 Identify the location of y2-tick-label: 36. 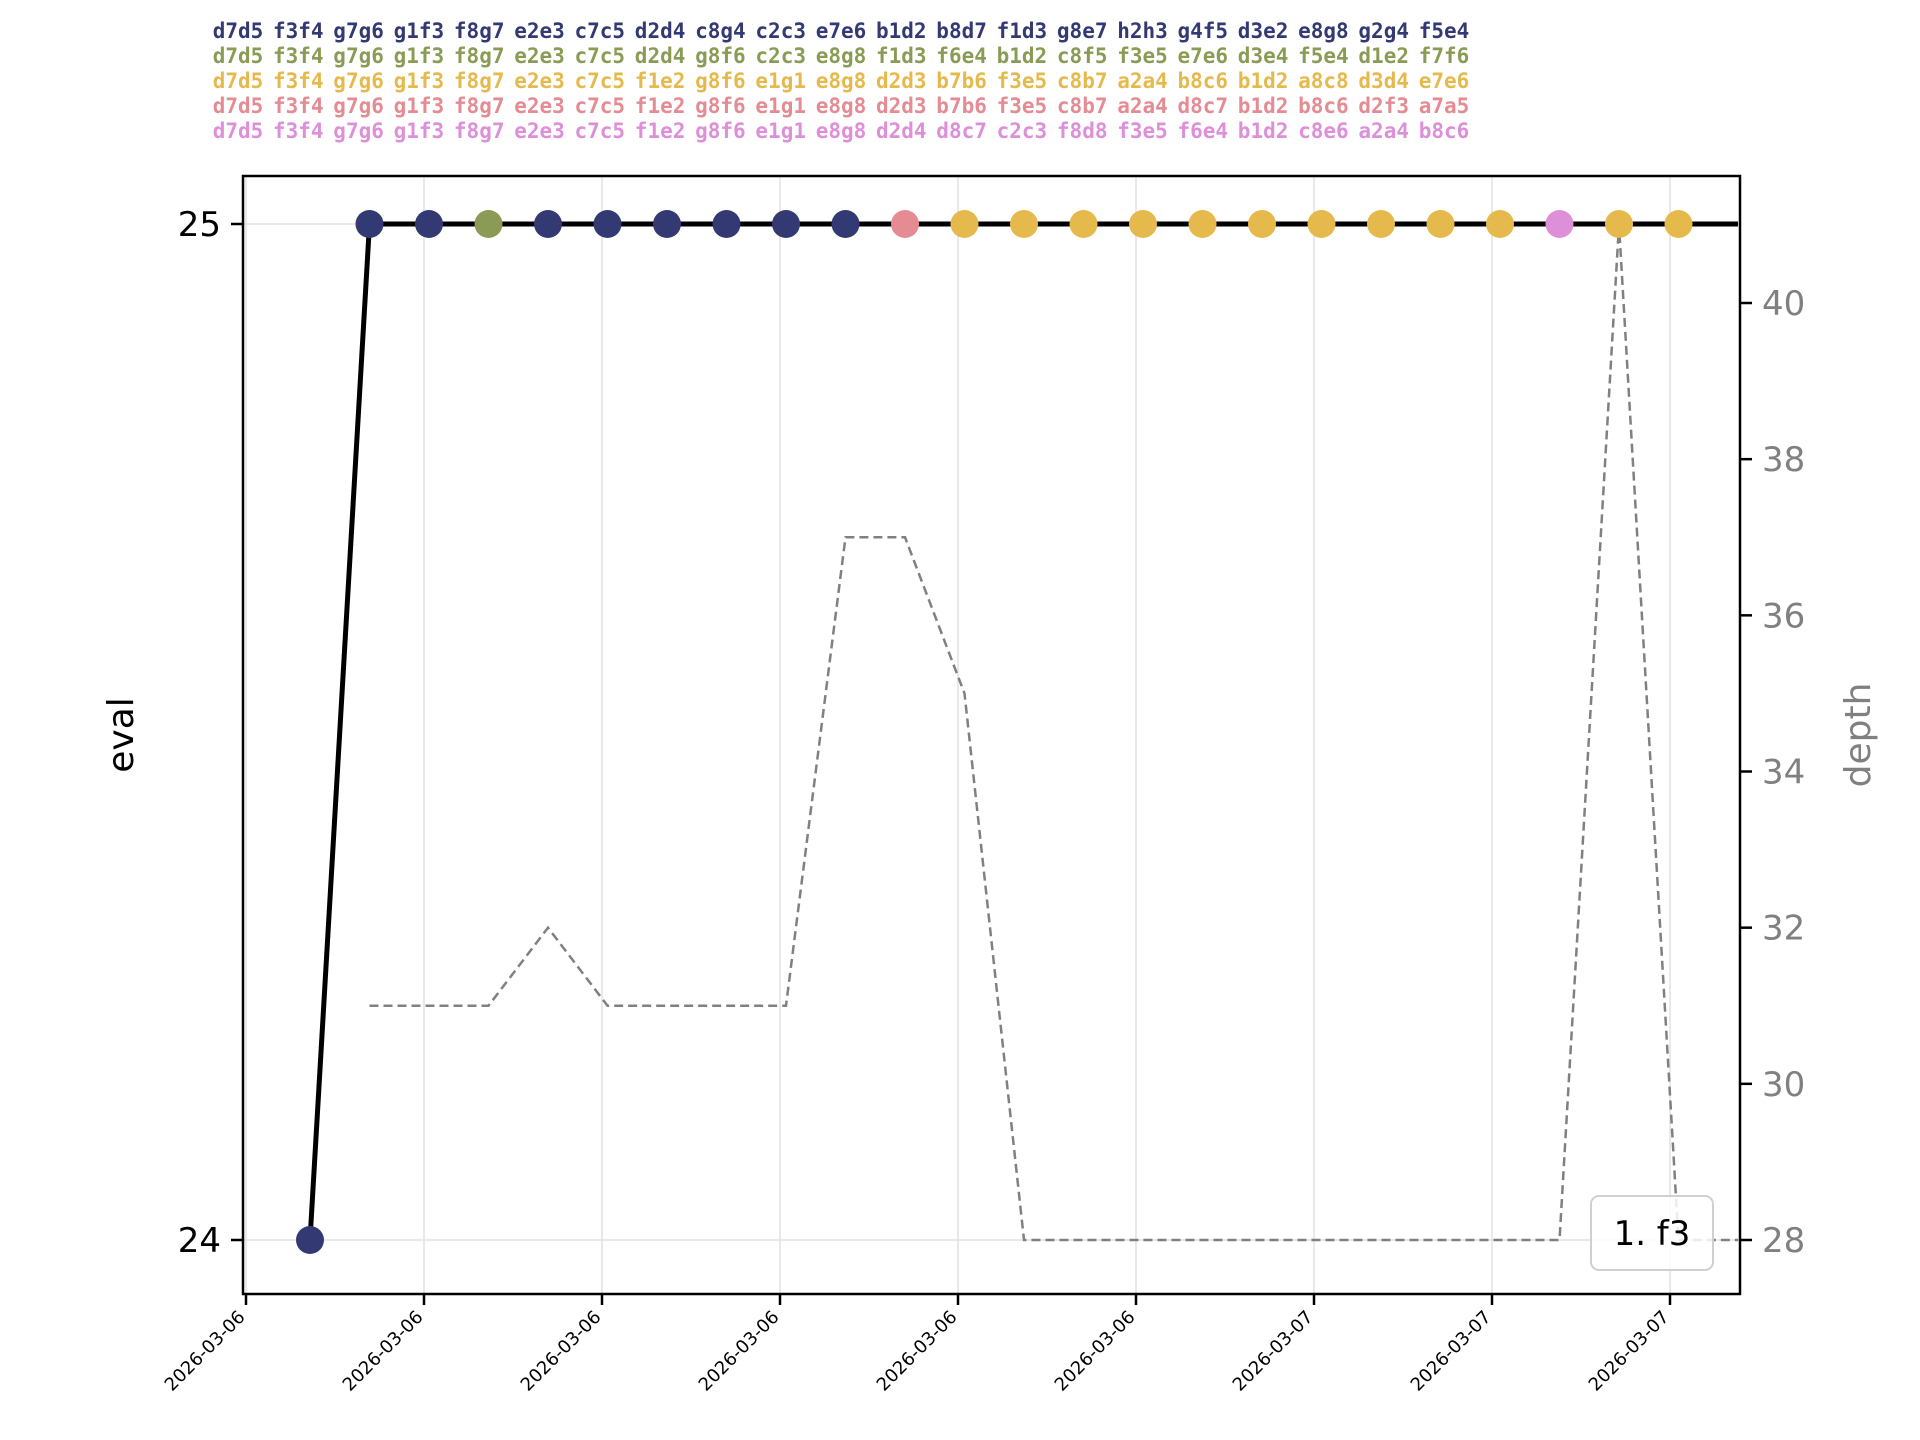
(1783, 616).